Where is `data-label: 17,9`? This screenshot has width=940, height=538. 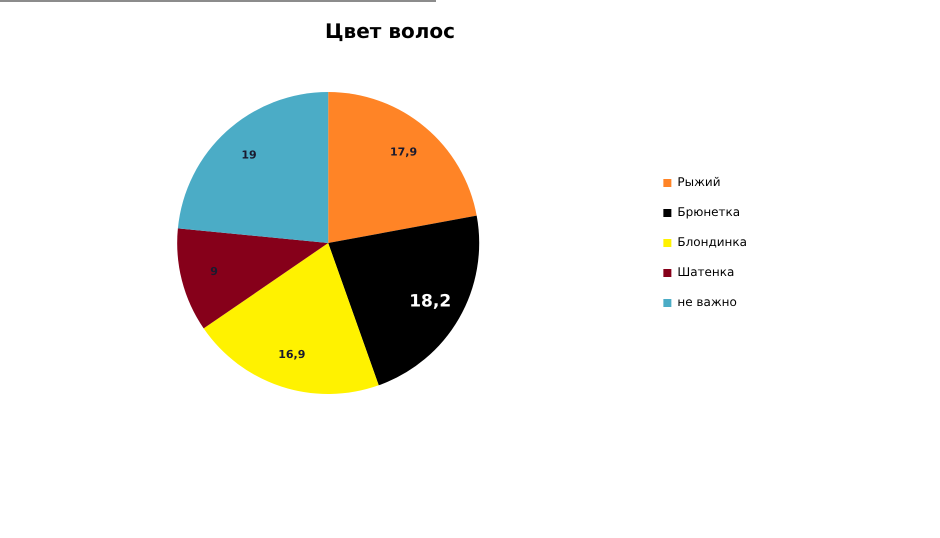
data-label: 17,9 is located at coordinates (404, 151).